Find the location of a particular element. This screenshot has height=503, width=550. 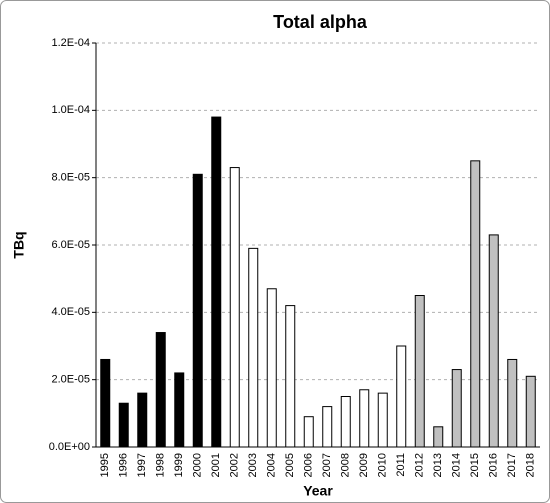

x-tick-label: 2000 is located at coordinates (198, 465).